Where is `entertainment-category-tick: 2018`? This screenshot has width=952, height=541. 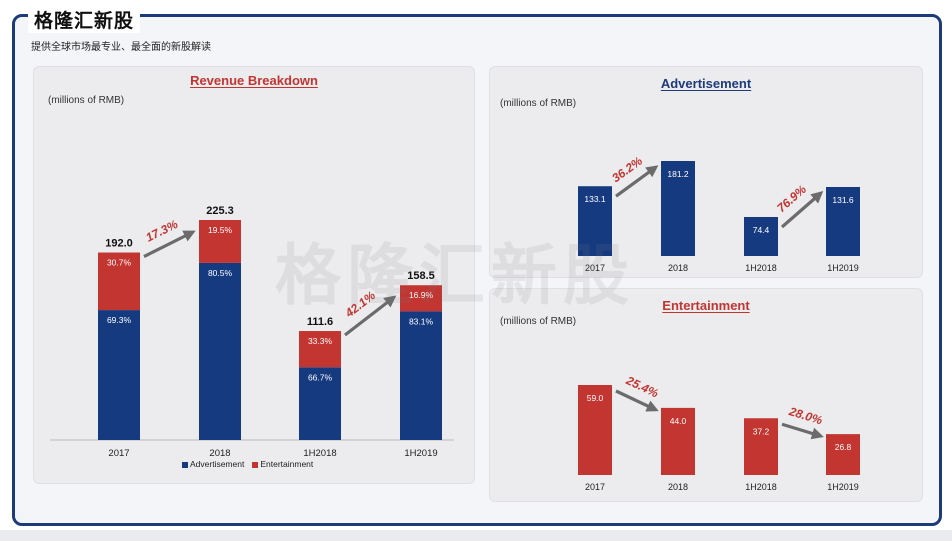 entertainment-category-tick: 2018 is located at coordinates (678, 487).